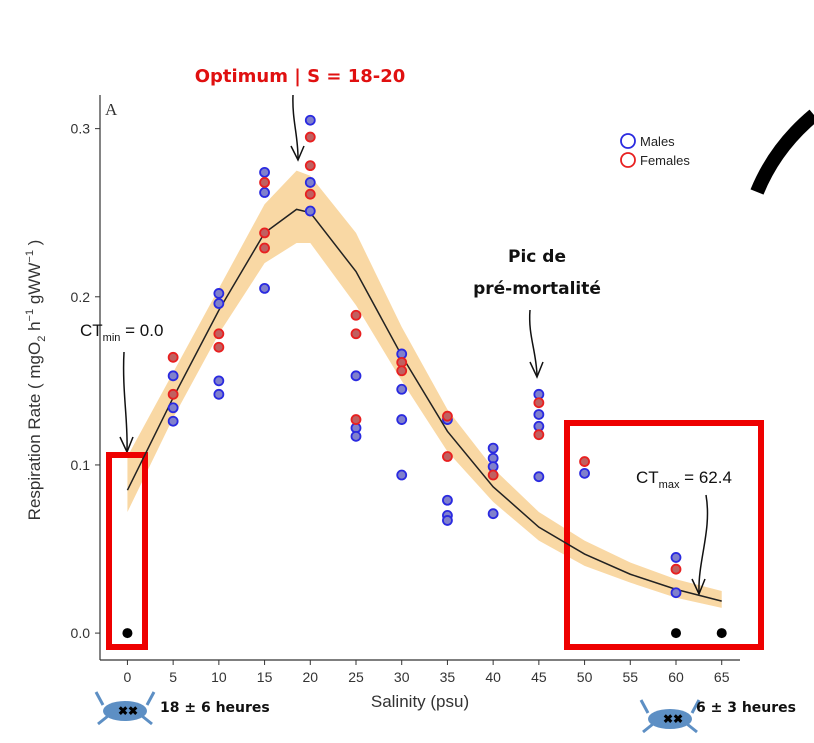 The image size is (814, 743). I want to click on legend-label: Males, so click(657, 141).